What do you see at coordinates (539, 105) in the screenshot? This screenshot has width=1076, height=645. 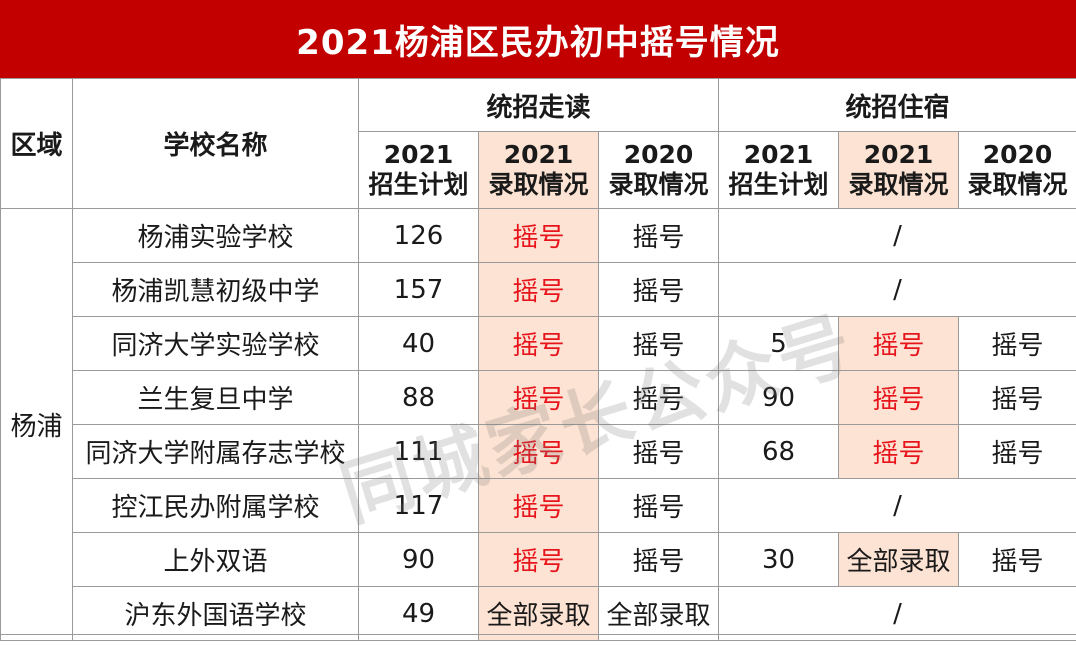 I see `header-group-day: 统招走读` at bounding box center [539, 105].